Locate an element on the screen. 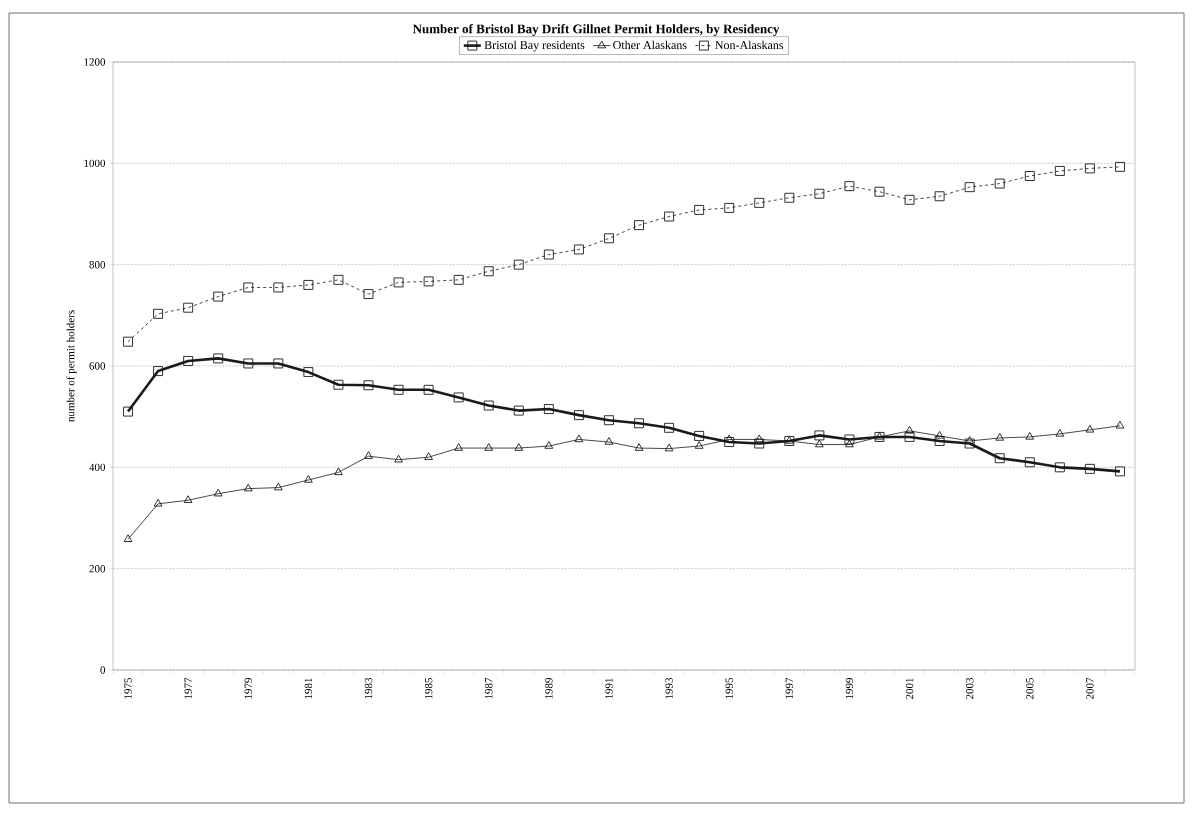 The width and height of the screenshot is (1192, 823). x-tick-label: 1981 is located at coordinates (308, 688).